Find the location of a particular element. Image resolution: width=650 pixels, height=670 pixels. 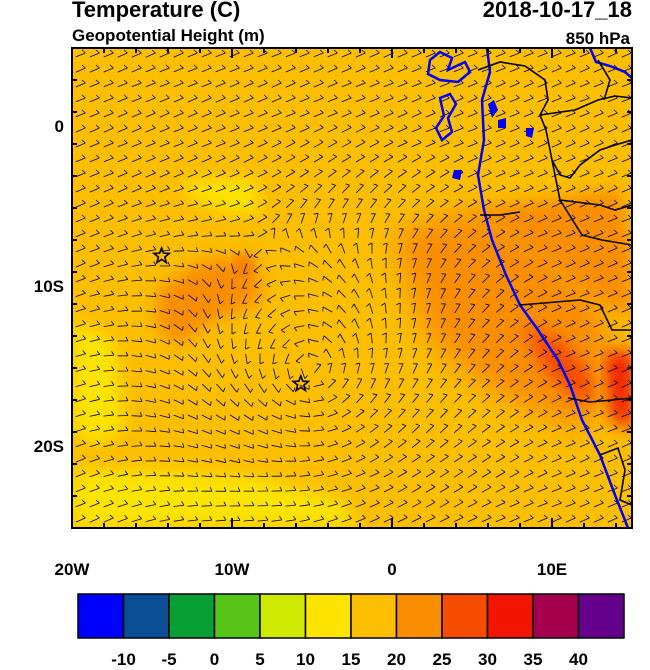

station-markers is located at coordinates (231, 319).